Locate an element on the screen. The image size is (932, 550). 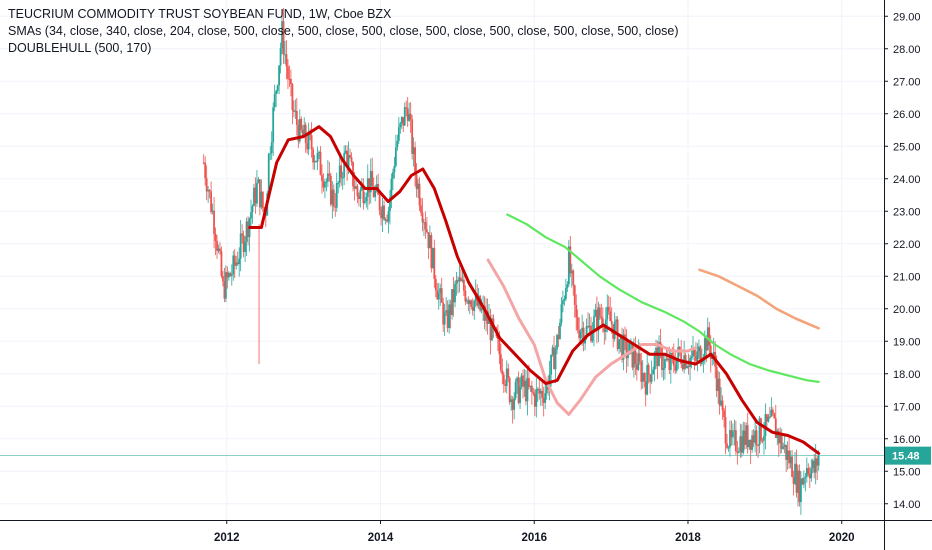
sma-line-orange is located at coordinates (759, 299).